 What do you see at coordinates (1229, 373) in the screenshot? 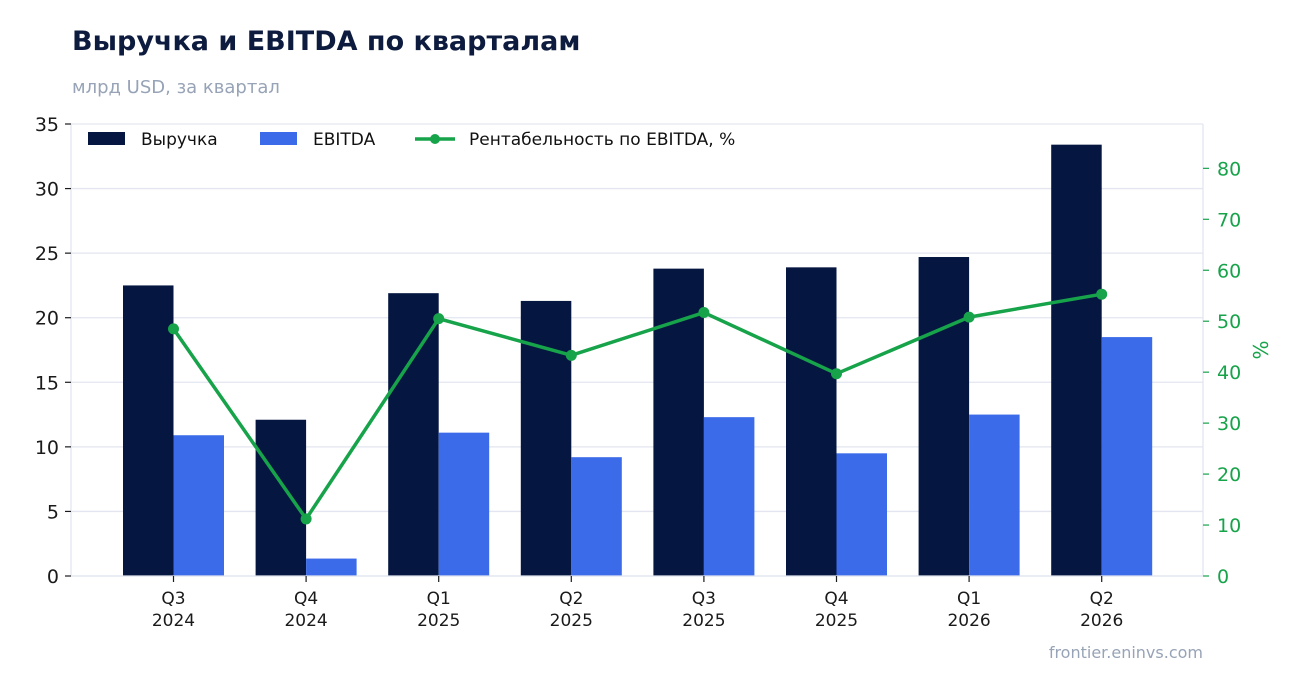
I see `right-tick-label: 40` at bounding box center [1229, 373].